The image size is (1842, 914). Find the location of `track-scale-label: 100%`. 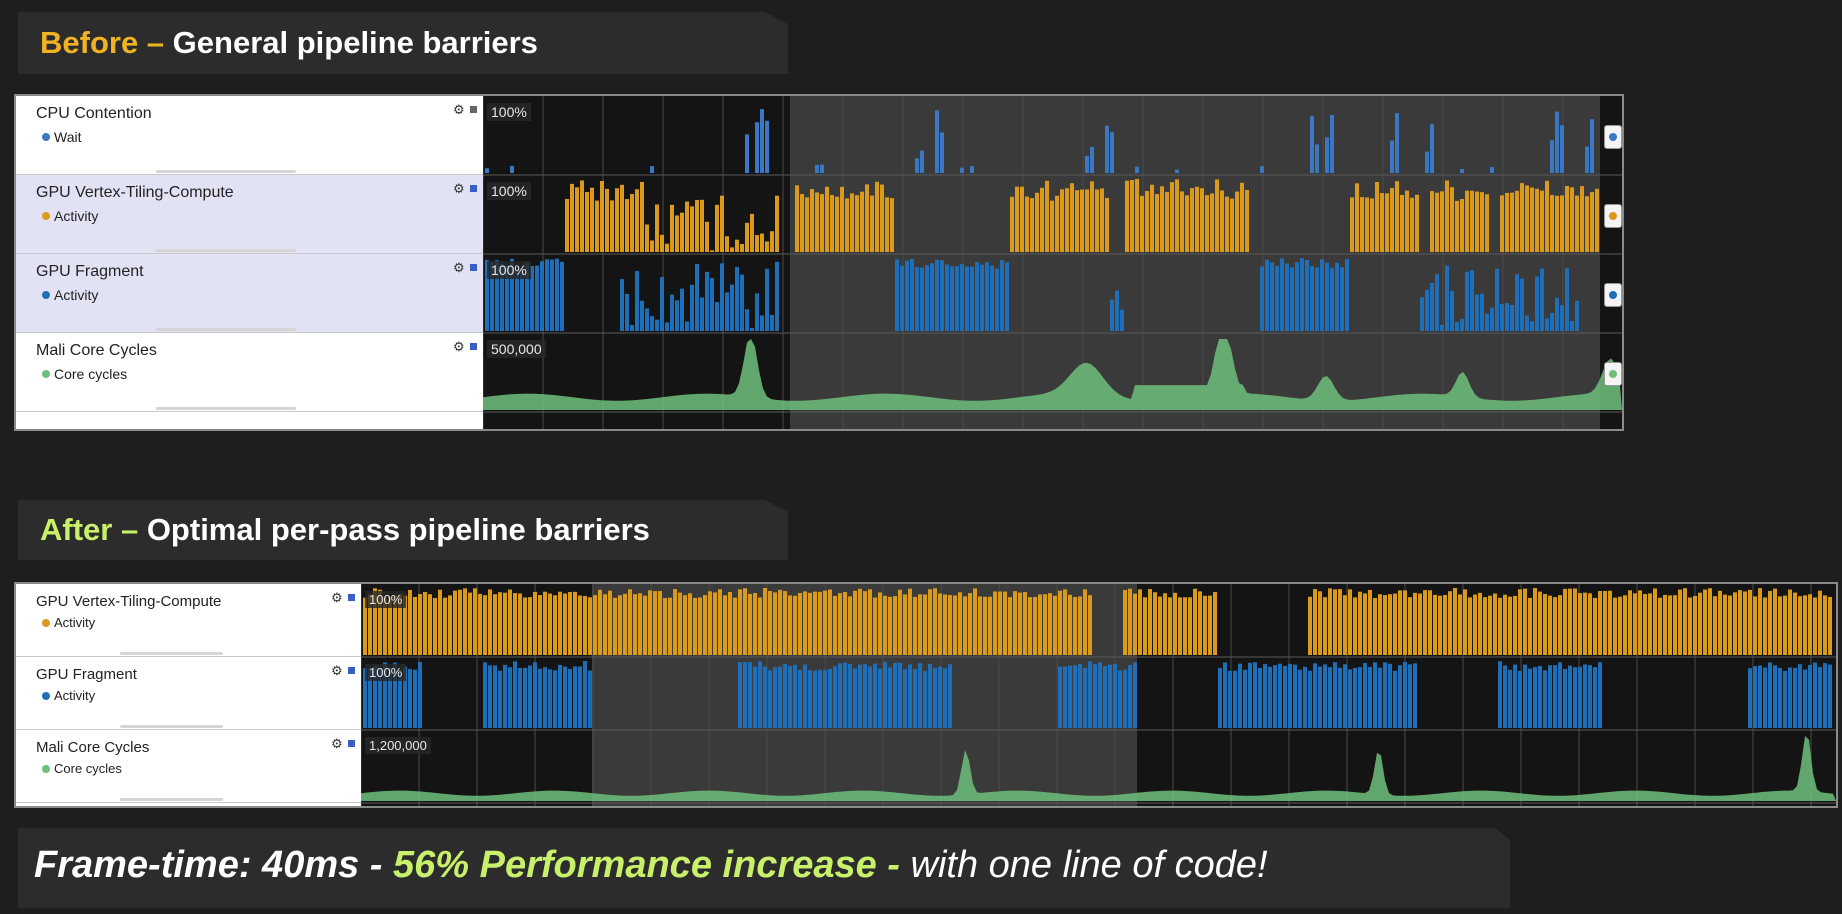

track-scale-label: 100% is located at coordinates (386, 672).